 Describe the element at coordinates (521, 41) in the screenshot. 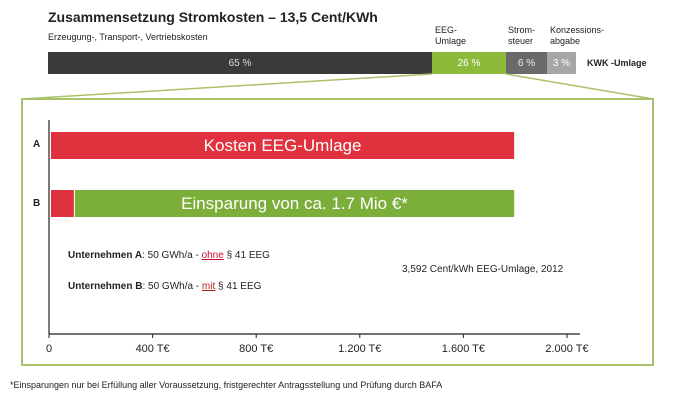

I see `segment-label-strom-line2: steuer` at that location.